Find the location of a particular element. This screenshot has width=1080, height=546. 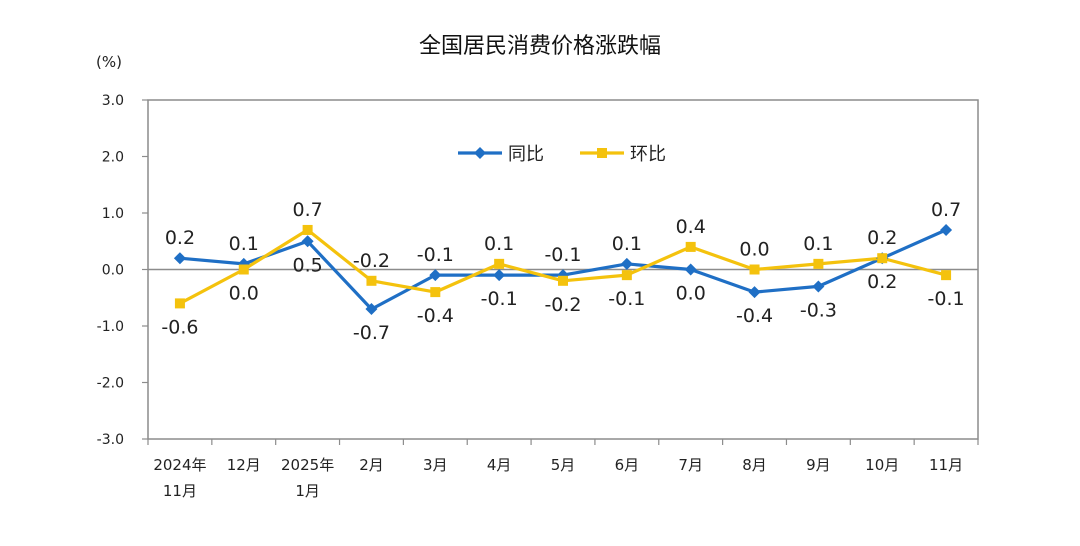

x-tick-label: 10月 is located at coordinates (882, 465).